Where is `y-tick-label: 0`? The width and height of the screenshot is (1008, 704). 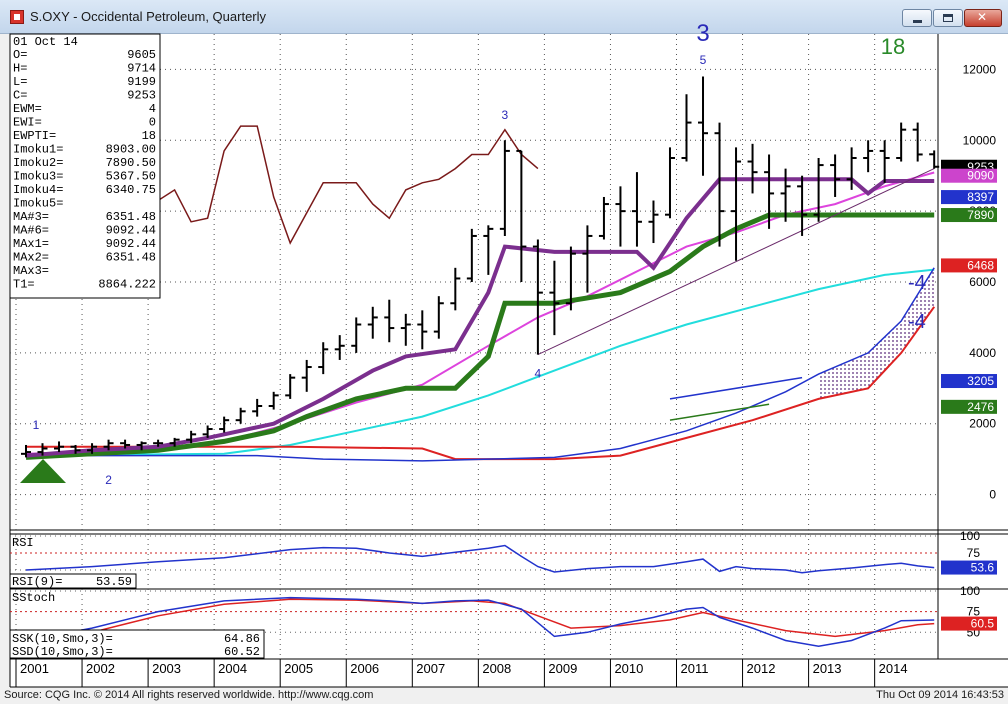 y-tick-label: 0 is located at coordinates (992, 495).